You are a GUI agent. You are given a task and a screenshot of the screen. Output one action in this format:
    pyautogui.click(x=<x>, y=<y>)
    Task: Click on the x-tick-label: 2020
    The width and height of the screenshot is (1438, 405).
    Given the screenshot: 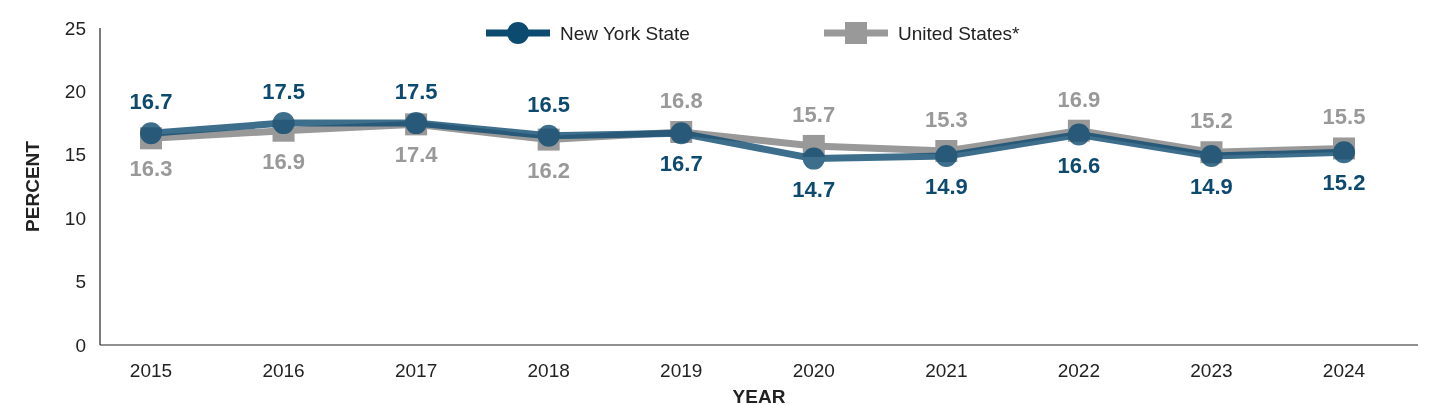 What is the action you would take?
    pyautogui.click(x=813, y=370)
    